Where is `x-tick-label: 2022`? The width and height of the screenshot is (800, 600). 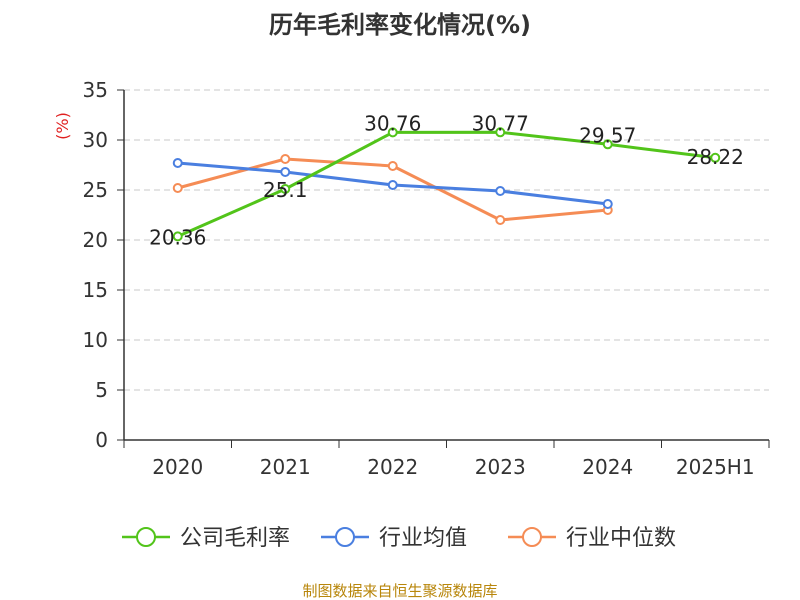
x-tick-label: 2022 is located at coordinates (392, 467).